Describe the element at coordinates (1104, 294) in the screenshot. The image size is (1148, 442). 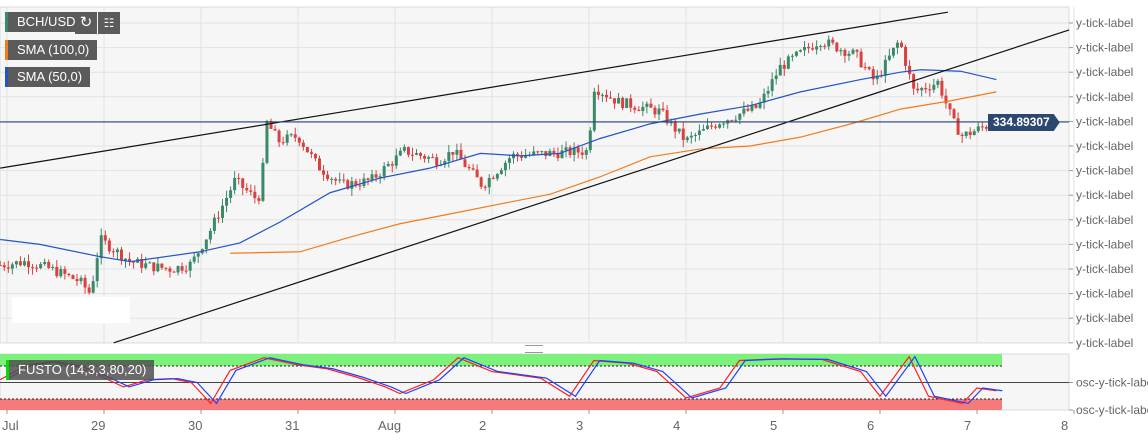
I see `300.0000: y-tick-label` at that location.